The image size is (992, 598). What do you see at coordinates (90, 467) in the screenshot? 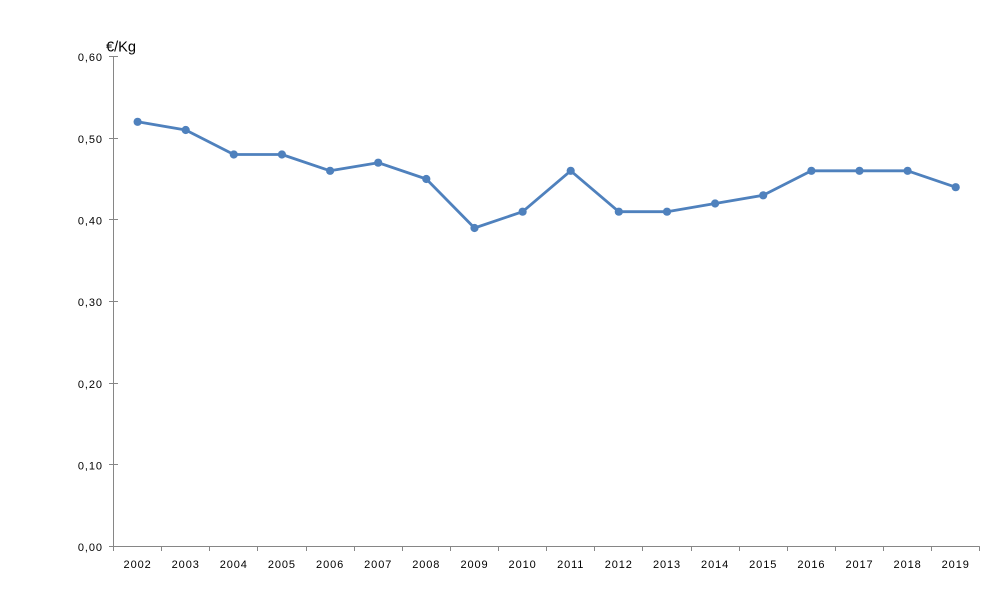
I see `svg-text: 0,10` at bounding box center [90, 467].